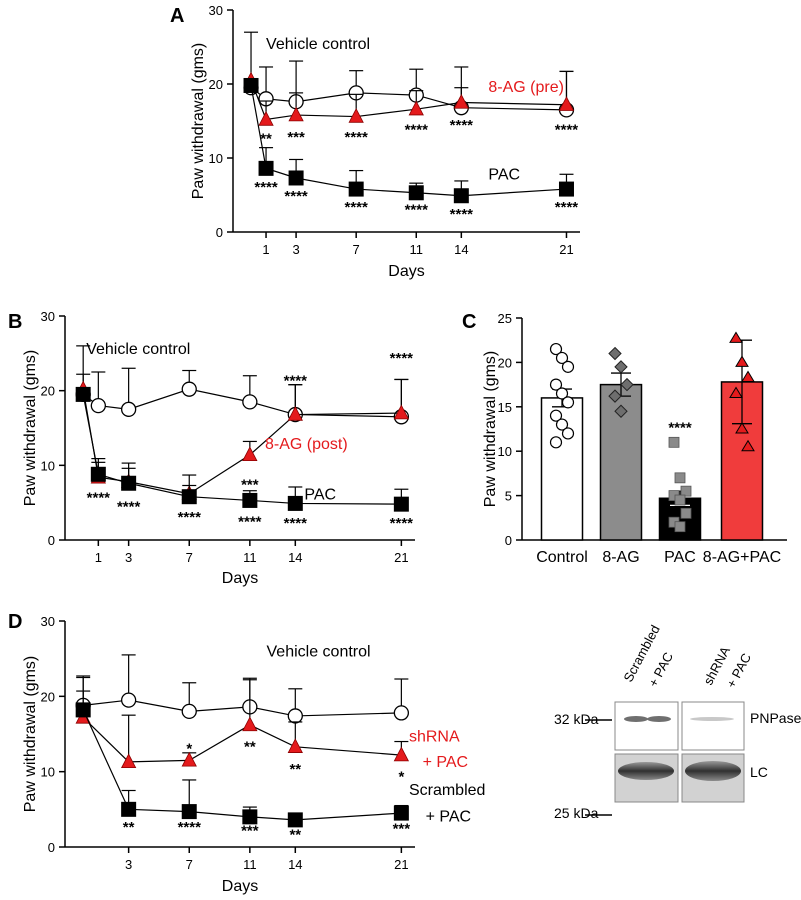 Image resolution: width=801 pixels, height=900 pixels. I want to click on significance-mark: ***, so click(296, 137).